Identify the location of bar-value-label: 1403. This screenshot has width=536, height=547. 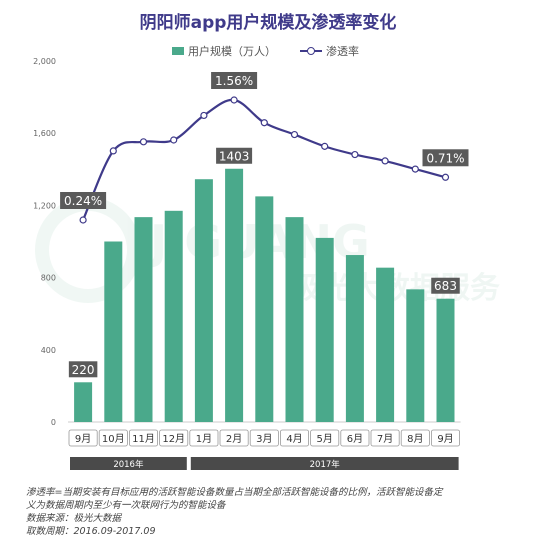
(234, 156).